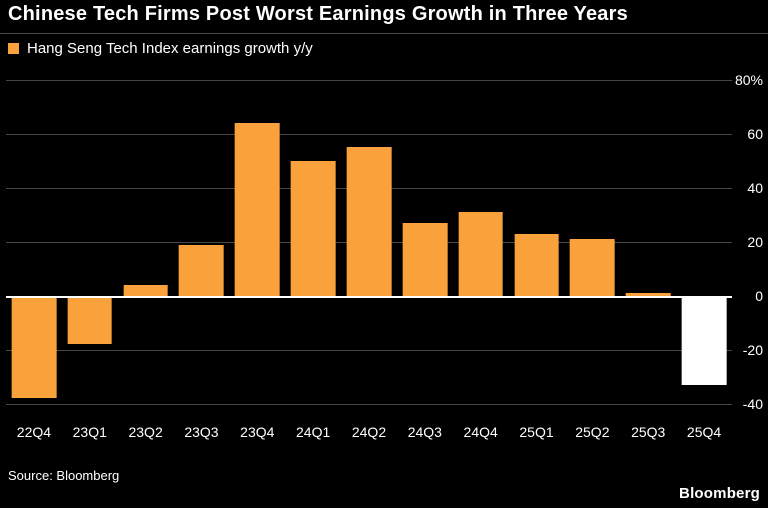 This screenshot has height=508, width=768. What do you see at coordinates (201, 432) in the screenshot?
I see `x-tick-label: 23Q3` at bounding box center [201, 432].